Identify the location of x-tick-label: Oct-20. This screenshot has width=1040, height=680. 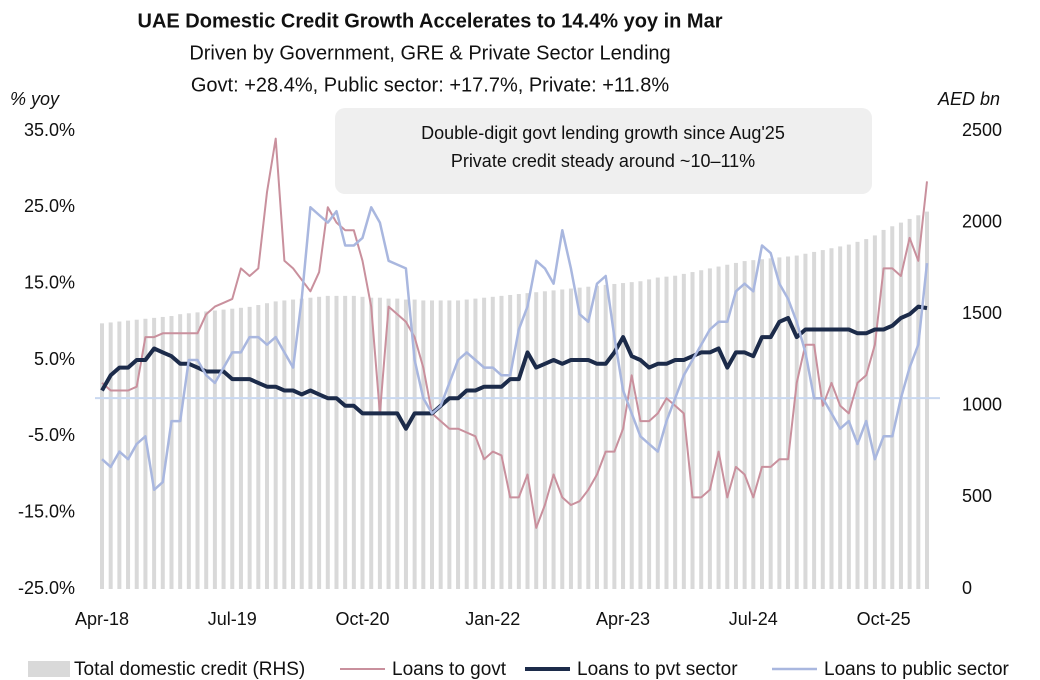
(363, 619).